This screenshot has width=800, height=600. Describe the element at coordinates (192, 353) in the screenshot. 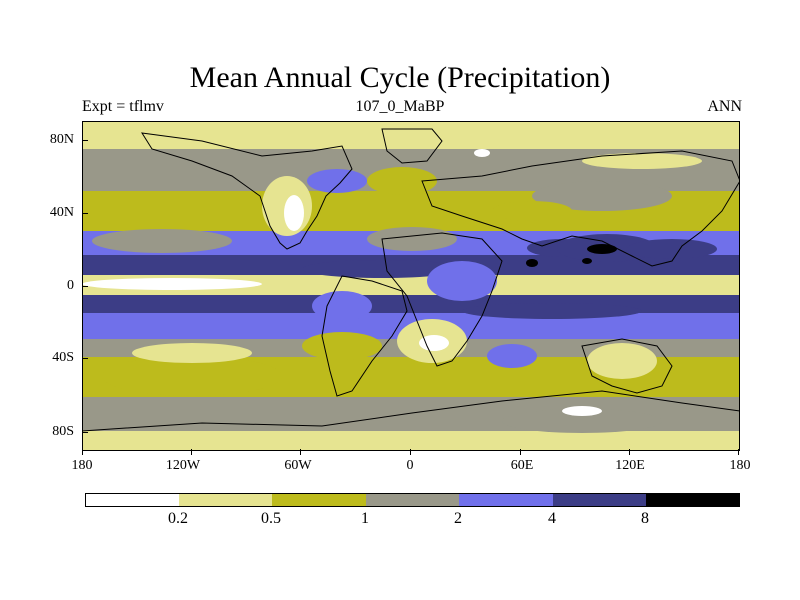

I see `patch-south-pacific-pale` at that location.